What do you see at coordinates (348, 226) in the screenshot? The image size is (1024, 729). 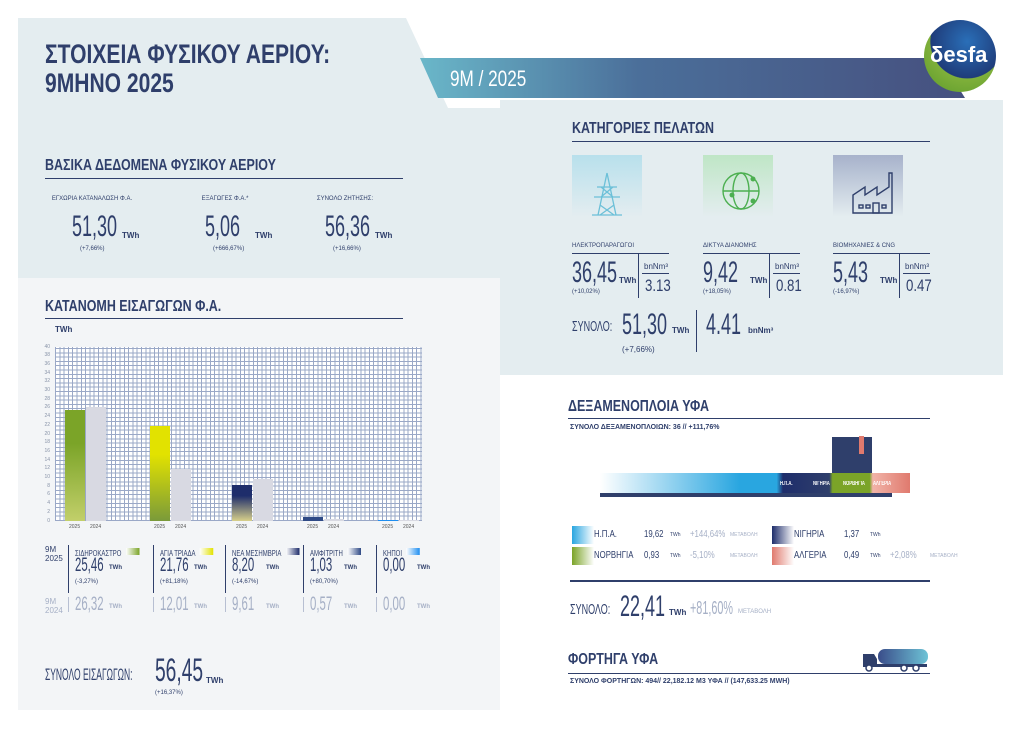 I see `basic-value: 56,36` at bounding box center [348, 226].